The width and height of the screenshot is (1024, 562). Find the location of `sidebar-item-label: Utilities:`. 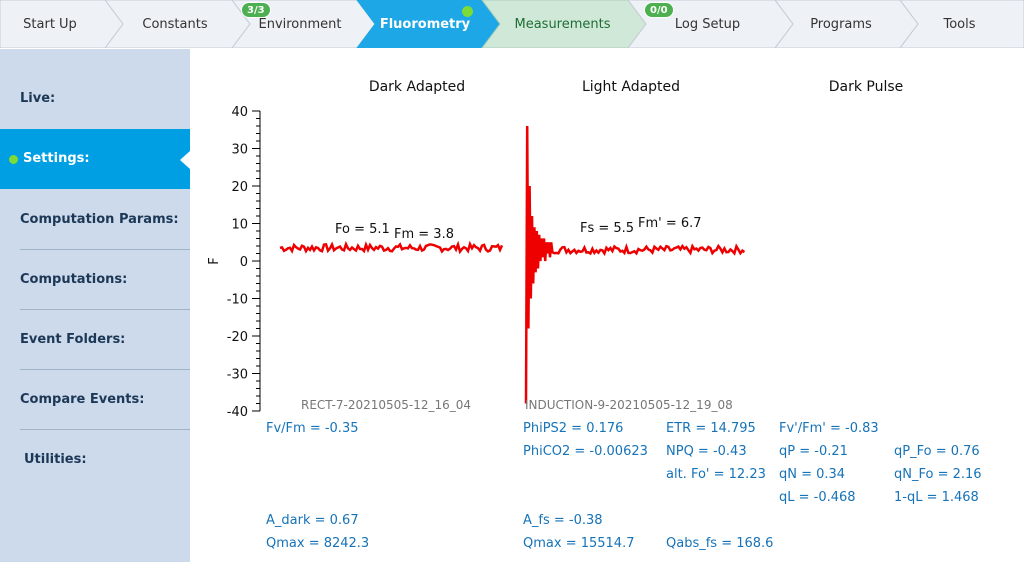

sidebar-item-label: Utilities: is located at coordinates (55, 459).